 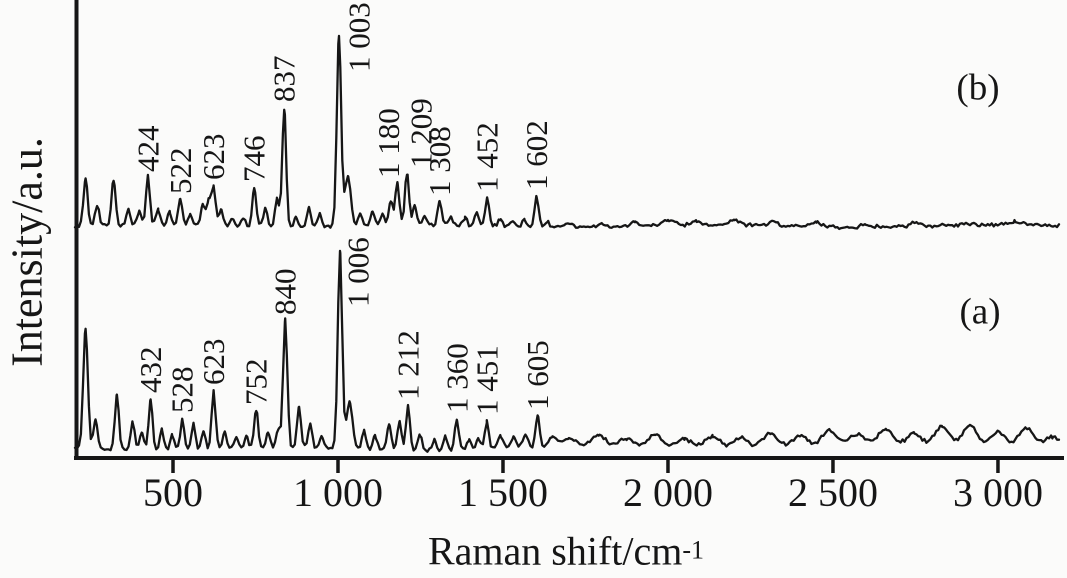 I want to click on peak-label-b-837: 837, so click(x=284, y=79).